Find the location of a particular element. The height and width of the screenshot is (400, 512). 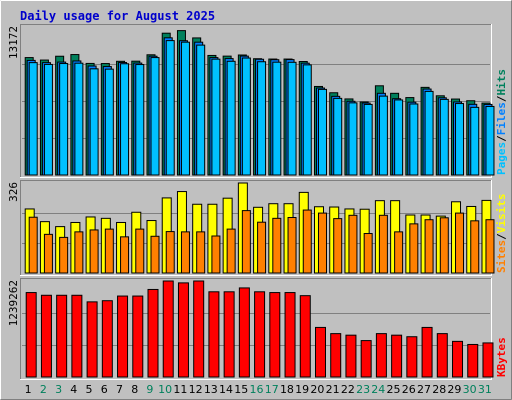

legend-hits-files-pages-part-4: Hits is located at coordinates (501, 82).